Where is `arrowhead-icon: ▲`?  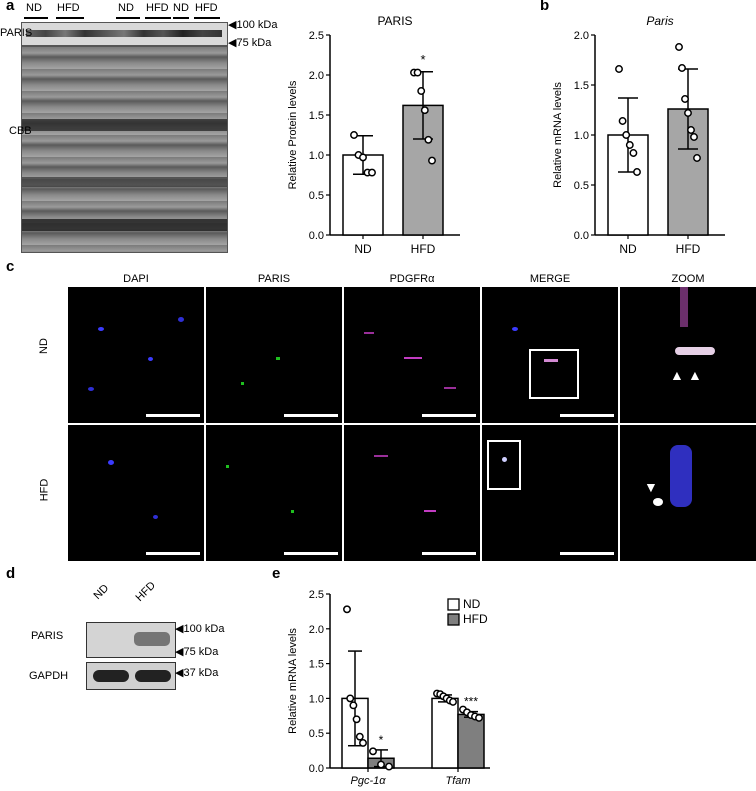
arrowhead-icon: ▲ is located at coordinates (695, 375).